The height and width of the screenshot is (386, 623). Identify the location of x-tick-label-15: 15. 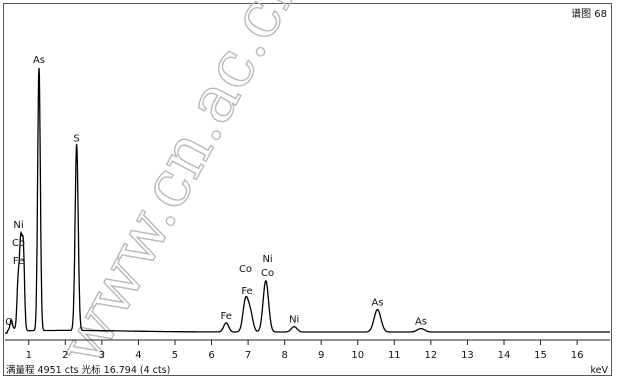
(540, 355).